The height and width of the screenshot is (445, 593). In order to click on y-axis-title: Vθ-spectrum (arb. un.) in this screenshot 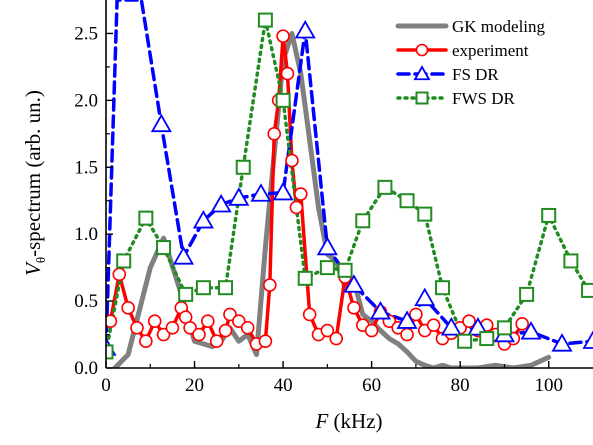, I will do `click(34, 183)`.